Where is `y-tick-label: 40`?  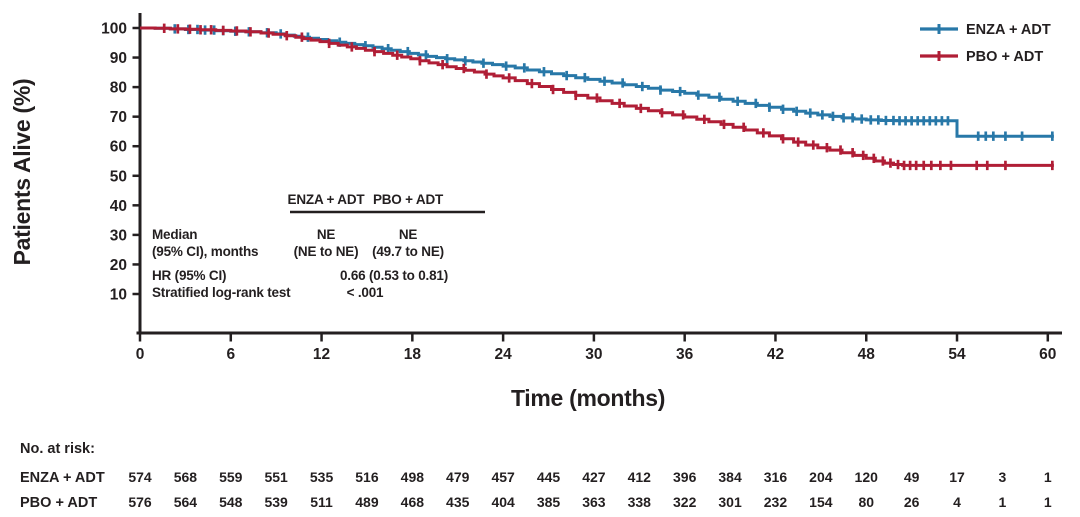
y-tick-label: 40 is located at coordinates (118, 206).